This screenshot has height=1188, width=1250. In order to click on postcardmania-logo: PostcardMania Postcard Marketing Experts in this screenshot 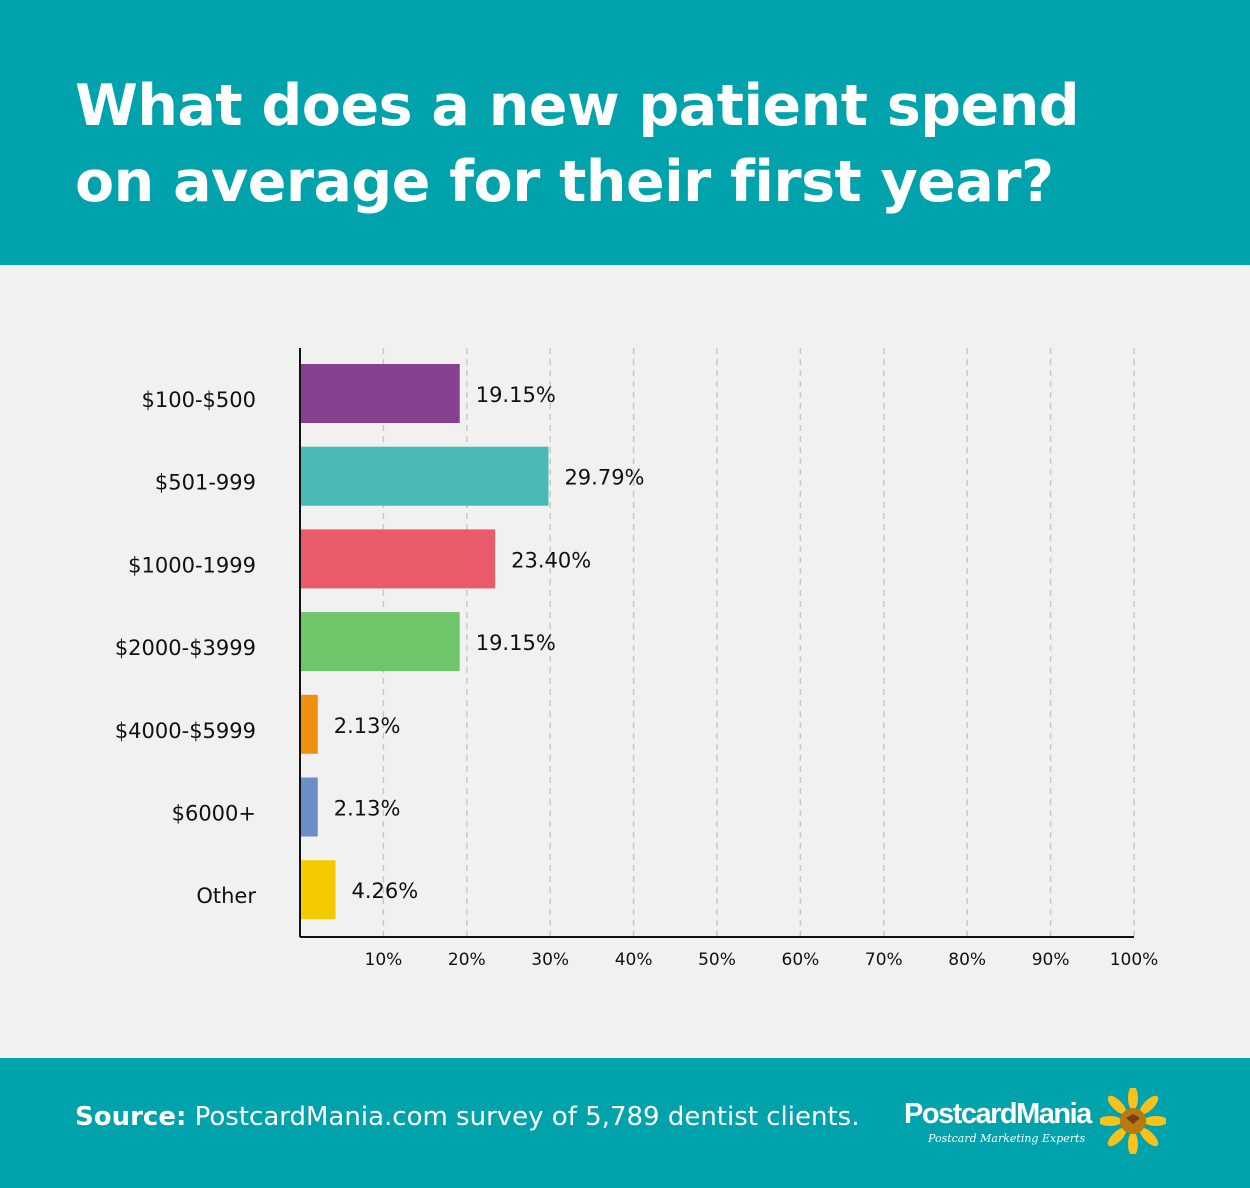, I will do `click(1035, 1122)`.